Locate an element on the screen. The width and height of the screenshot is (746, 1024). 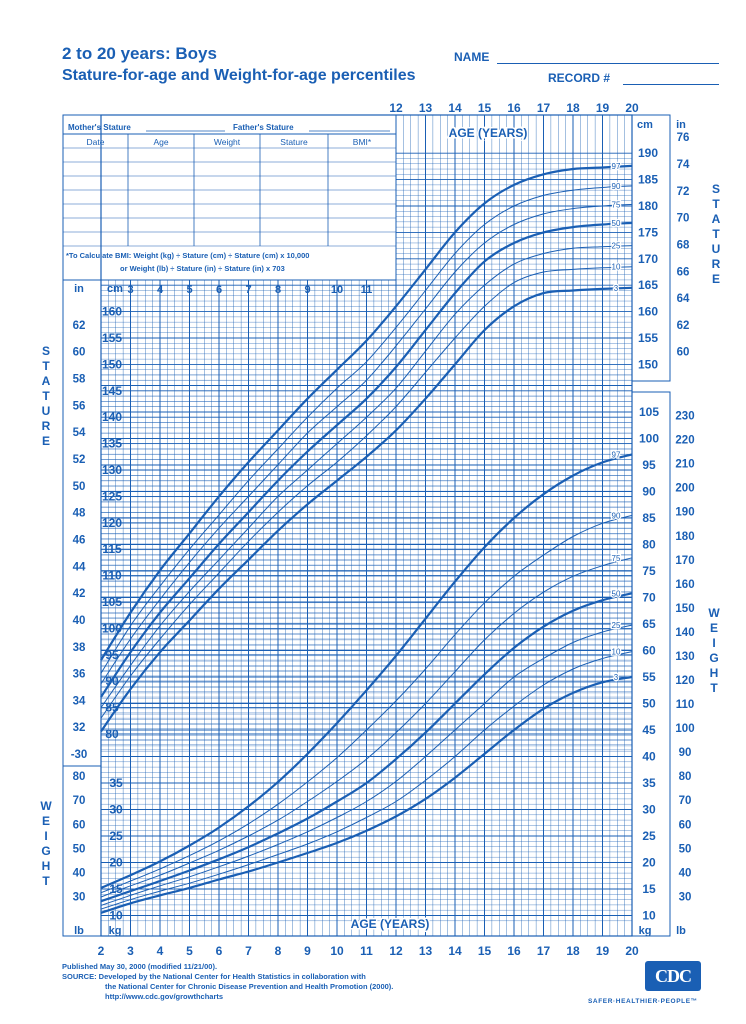
tick-in-left: 56 is located at coordinates (79, 406).